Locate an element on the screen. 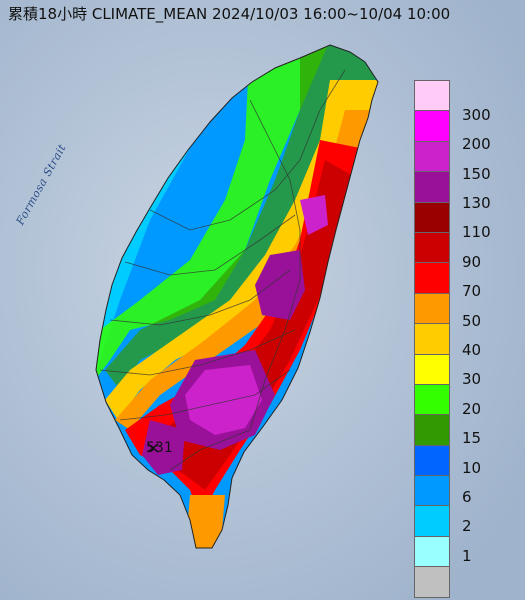  max-rain-value: 531 is located at coordinates (159, 448).